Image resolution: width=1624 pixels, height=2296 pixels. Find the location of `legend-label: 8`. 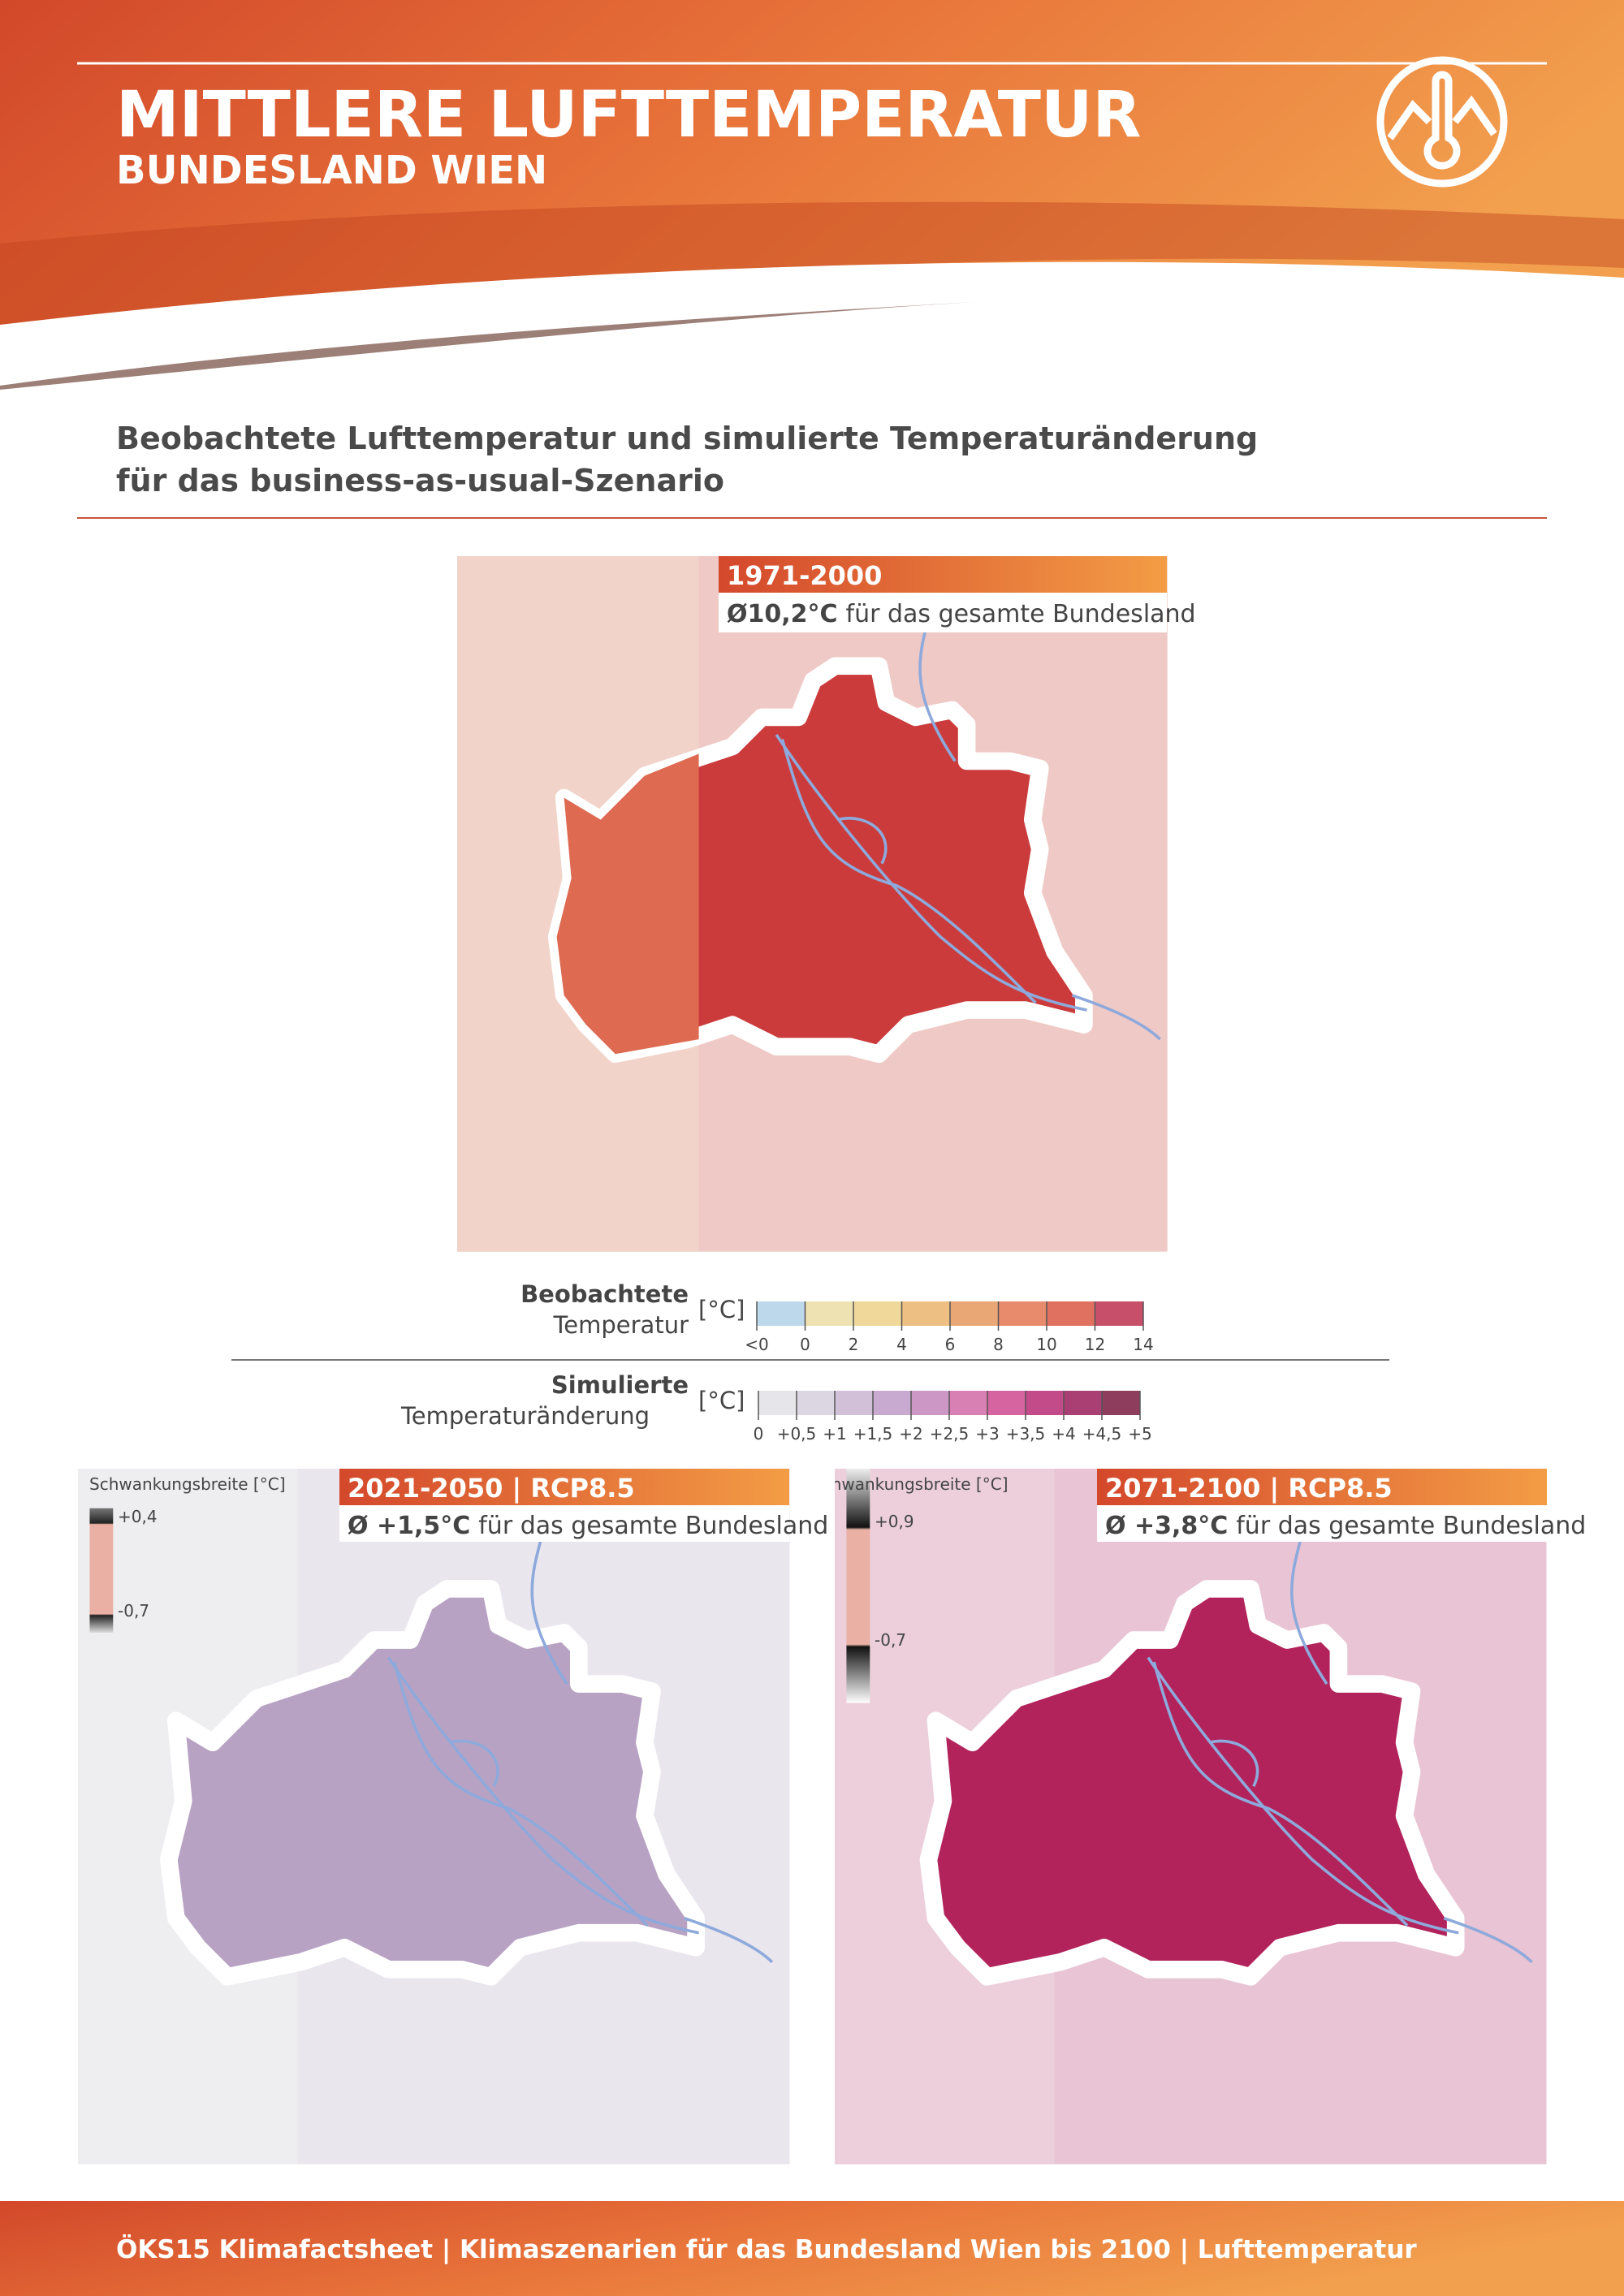

legend-label: 8 is located at coordinates (999, 1344).